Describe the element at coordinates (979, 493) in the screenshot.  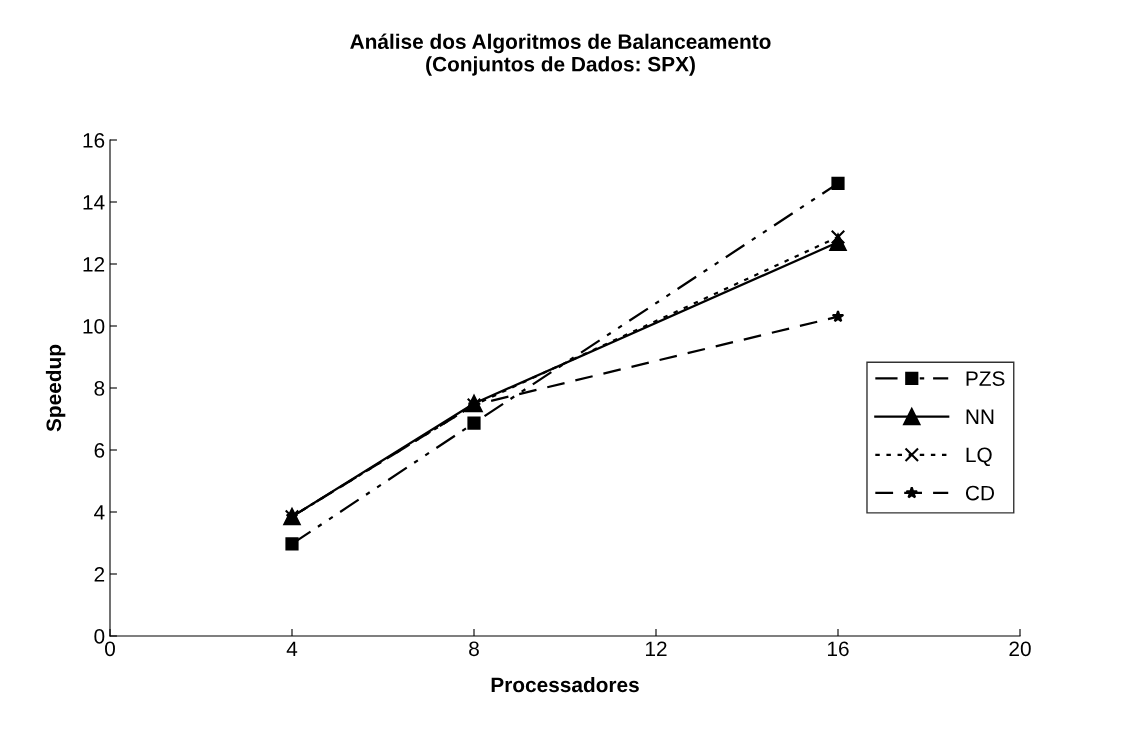
I see `legend-label: CD` at that location.